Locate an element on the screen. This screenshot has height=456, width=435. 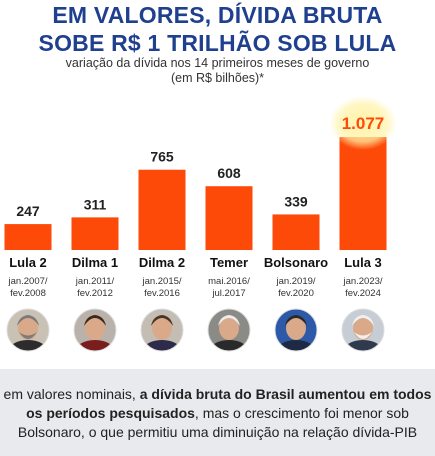
period-label-5-0: jan.2023/ is located at coordinates (362, 281).